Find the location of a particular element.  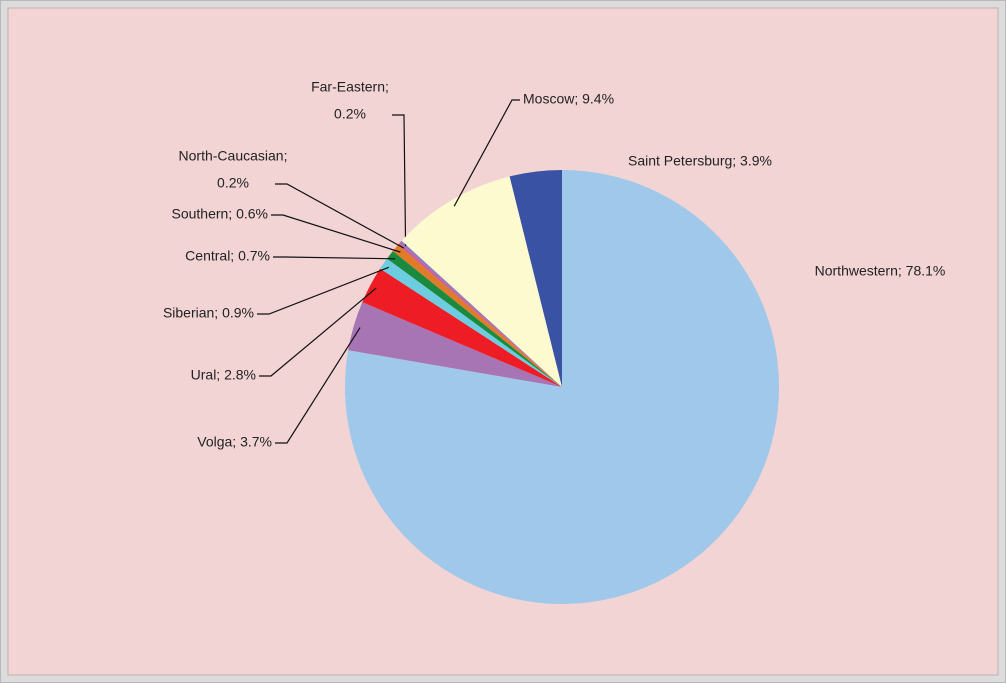

data-label: Siberian; 0.9% is located at coordinates (208, 313).